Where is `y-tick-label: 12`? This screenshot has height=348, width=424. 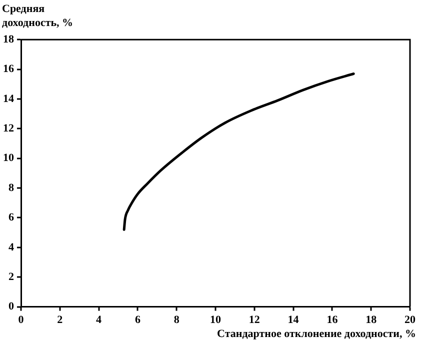
y-tick-label: 12 is located at coordinates (8, 128).